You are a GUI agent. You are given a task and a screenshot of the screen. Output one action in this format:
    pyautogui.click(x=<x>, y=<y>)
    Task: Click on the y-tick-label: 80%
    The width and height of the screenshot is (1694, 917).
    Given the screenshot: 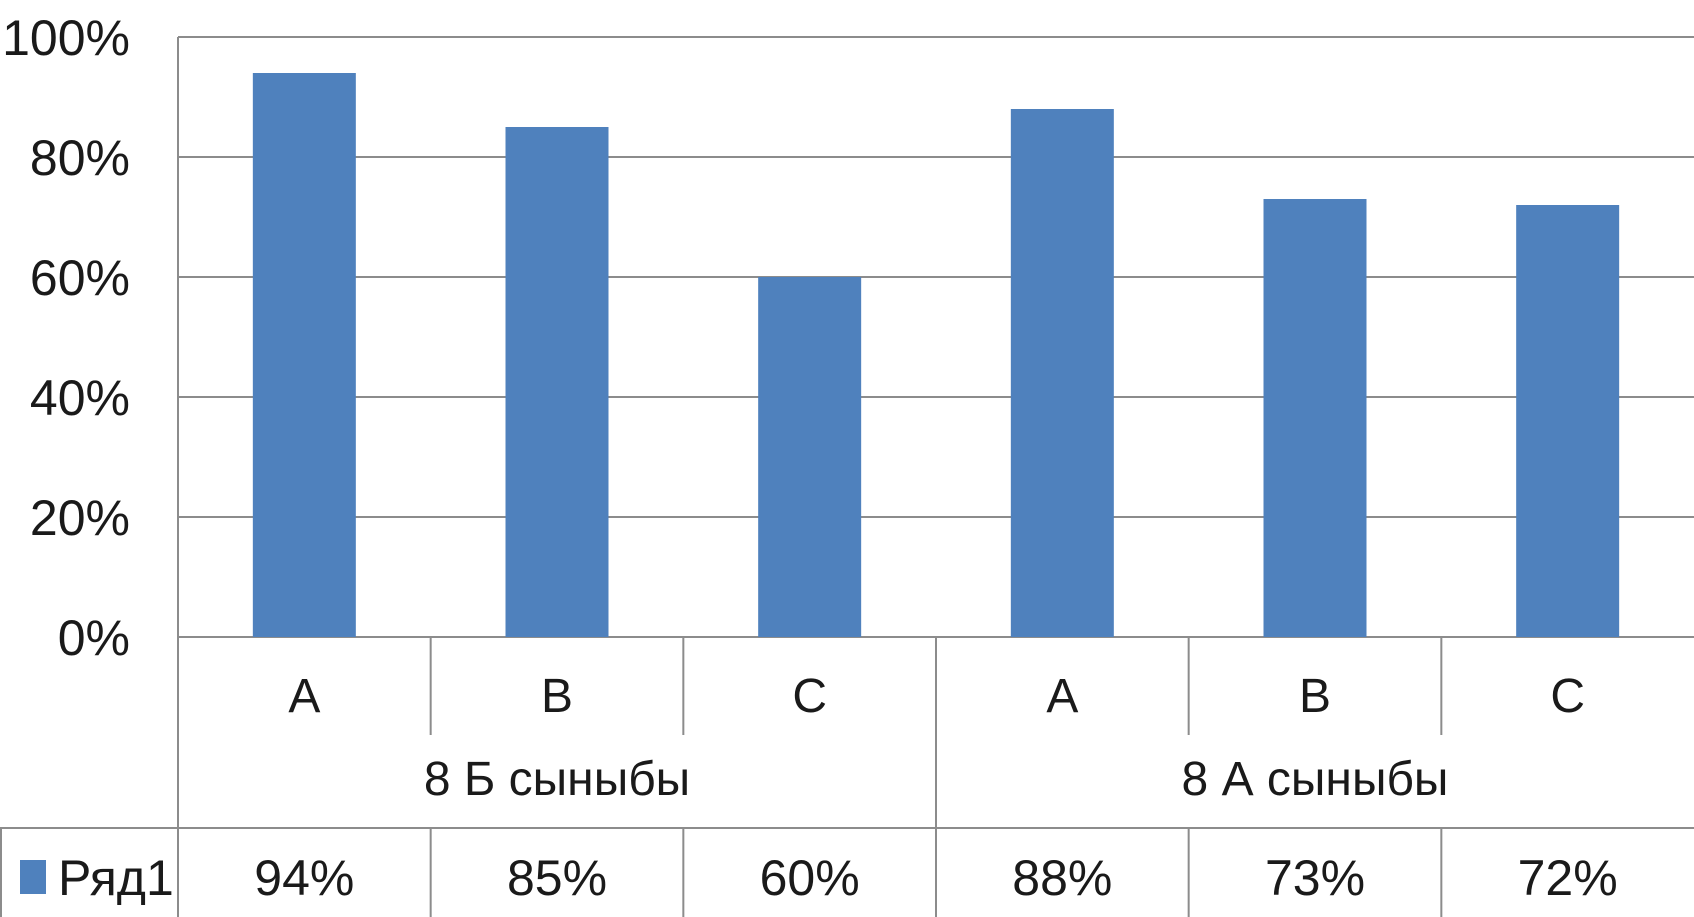 What is the action you would take?
    pyautogui.click(x=80, y=158)
    